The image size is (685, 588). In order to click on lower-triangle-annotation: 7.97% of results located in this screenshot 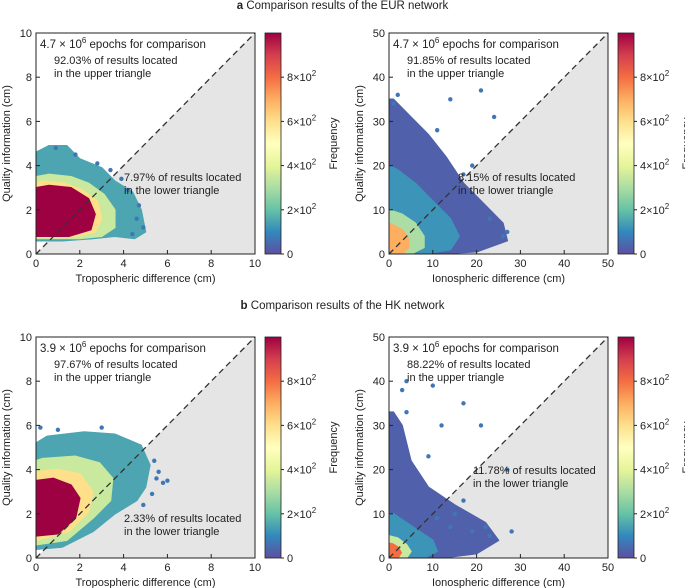, I will do `click(182, 178)`.